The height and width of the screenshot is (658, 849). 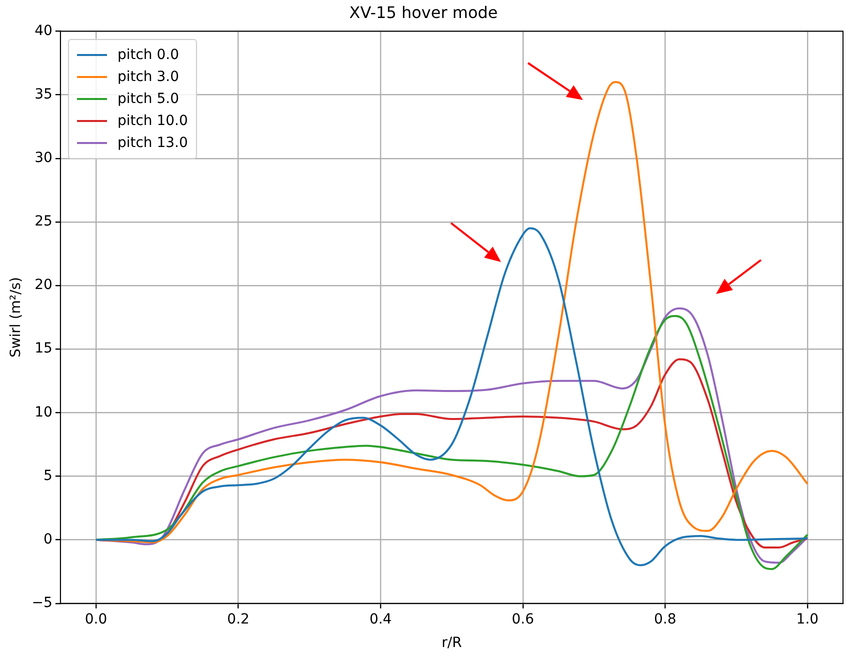 I want to click on y-tick-label: 30, so click(x=43, y=158).